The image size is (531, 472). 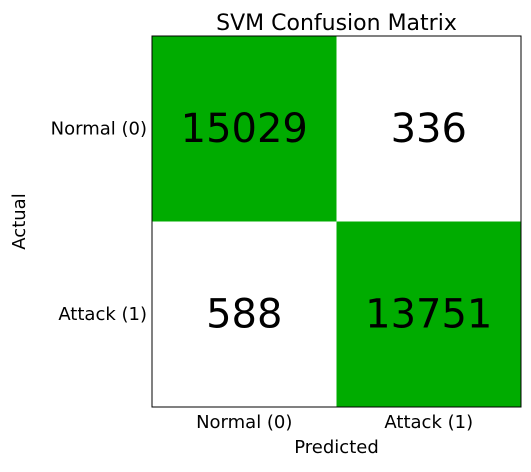 I want to click on y-axis-label: Actual, so click(x=19, y=221).